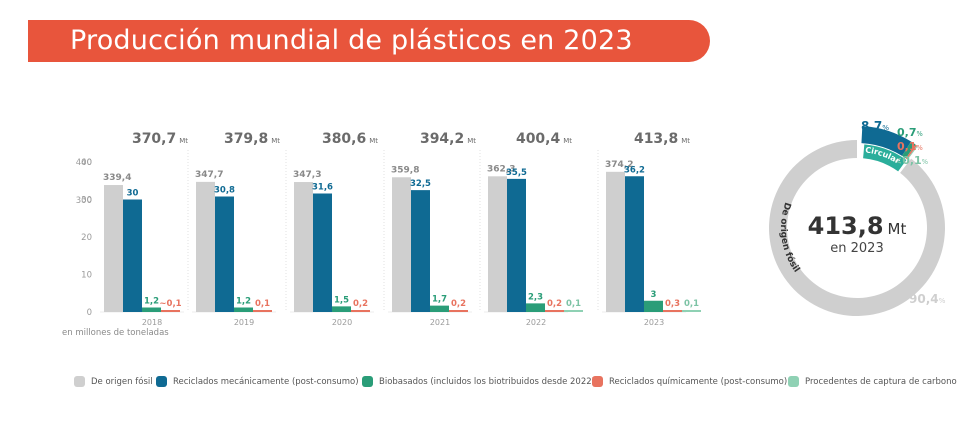 The image size is (980, 430). What do you see at coordinates (654, 295) in the screenshot?
I see `bar-label-biobased: 3` at bounding box center [654, 295].